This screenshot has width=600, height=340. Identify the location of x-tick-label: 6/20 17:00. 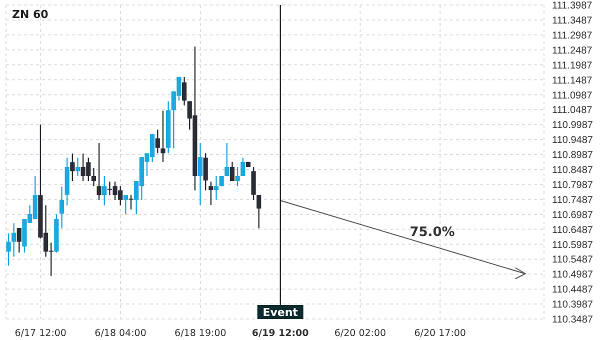
(440, 333).